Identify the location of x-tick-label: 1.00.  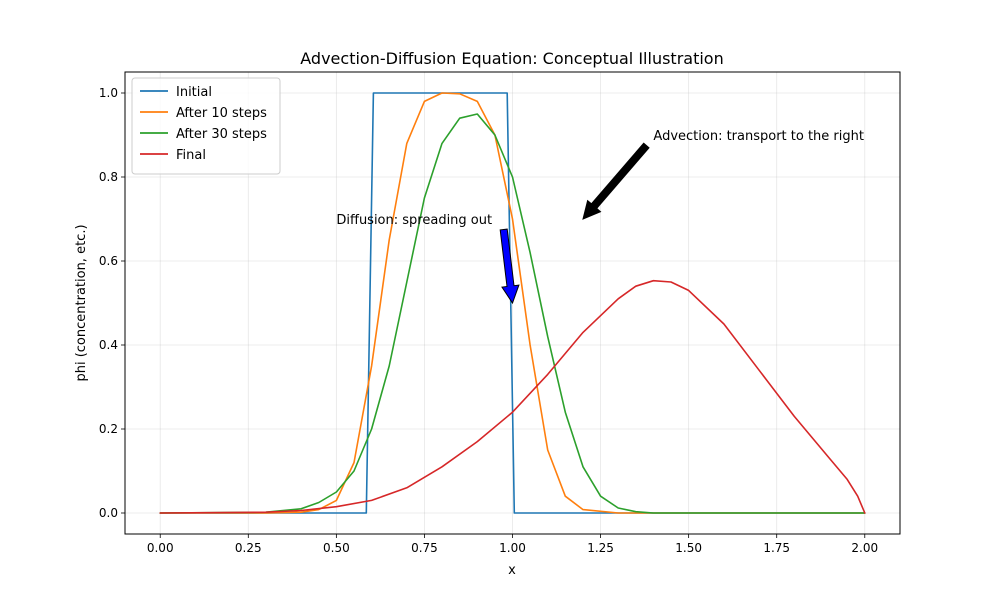
(512, 548).